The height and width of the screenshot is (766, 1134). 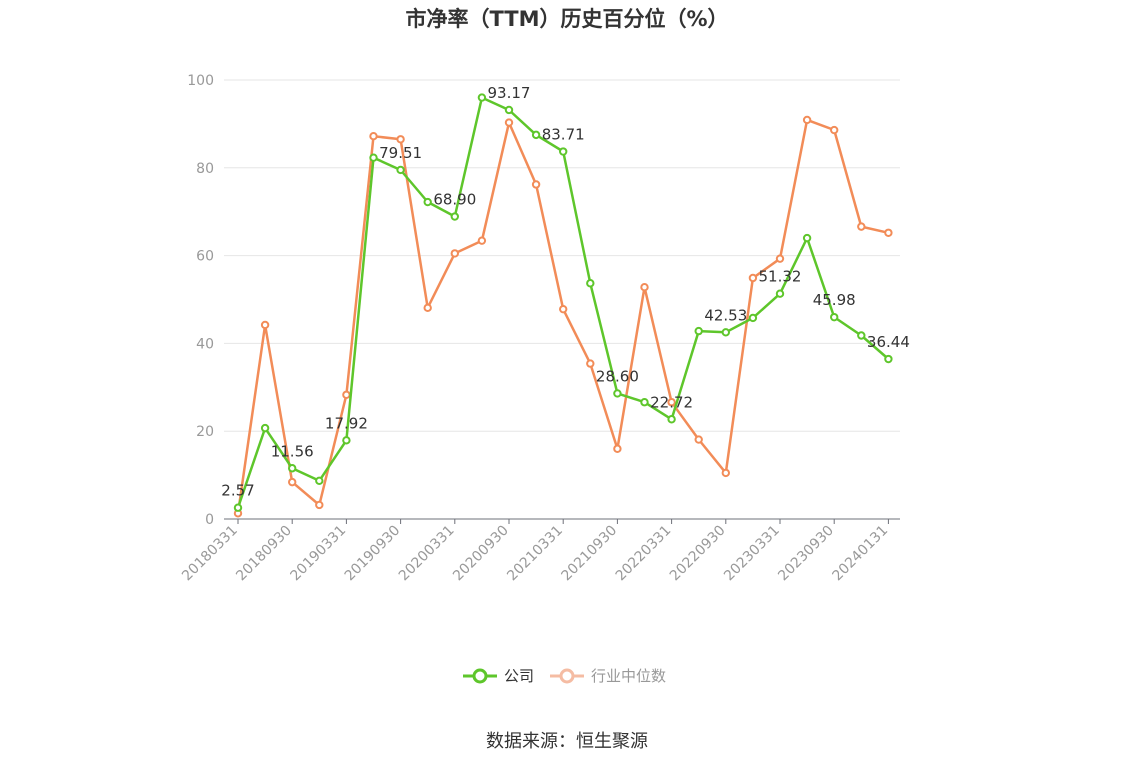 I want to click on data-label: 93.17, so click(x=509, y=93).